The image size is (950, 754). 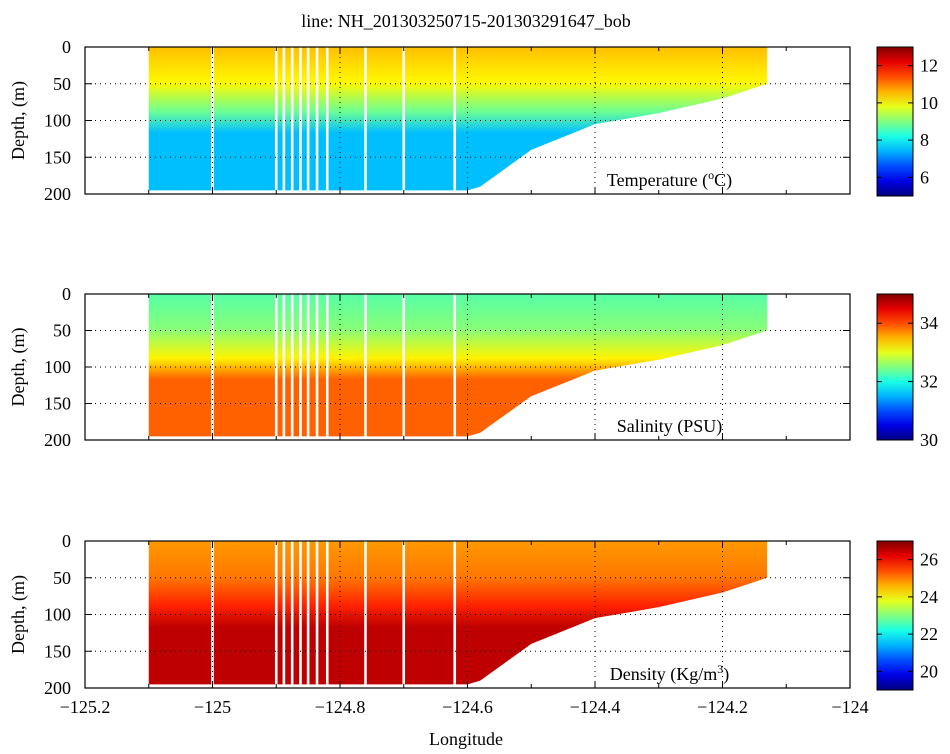 I want to click on x-tick-label: −124, so click(x=849, y=707).